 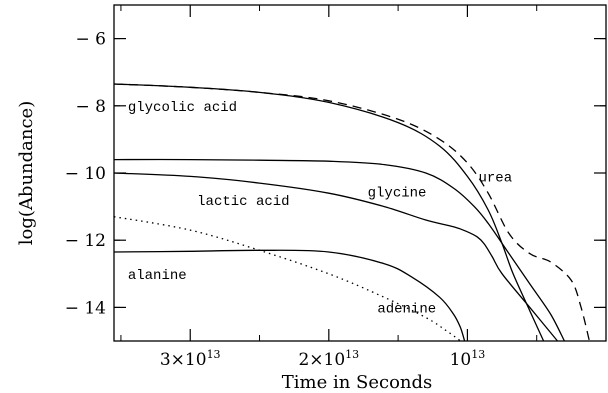 What do you see at coordinates (85, 308) in the screenshot?
I see `y-tick-label: − 14` at bounding box center [85, 308].